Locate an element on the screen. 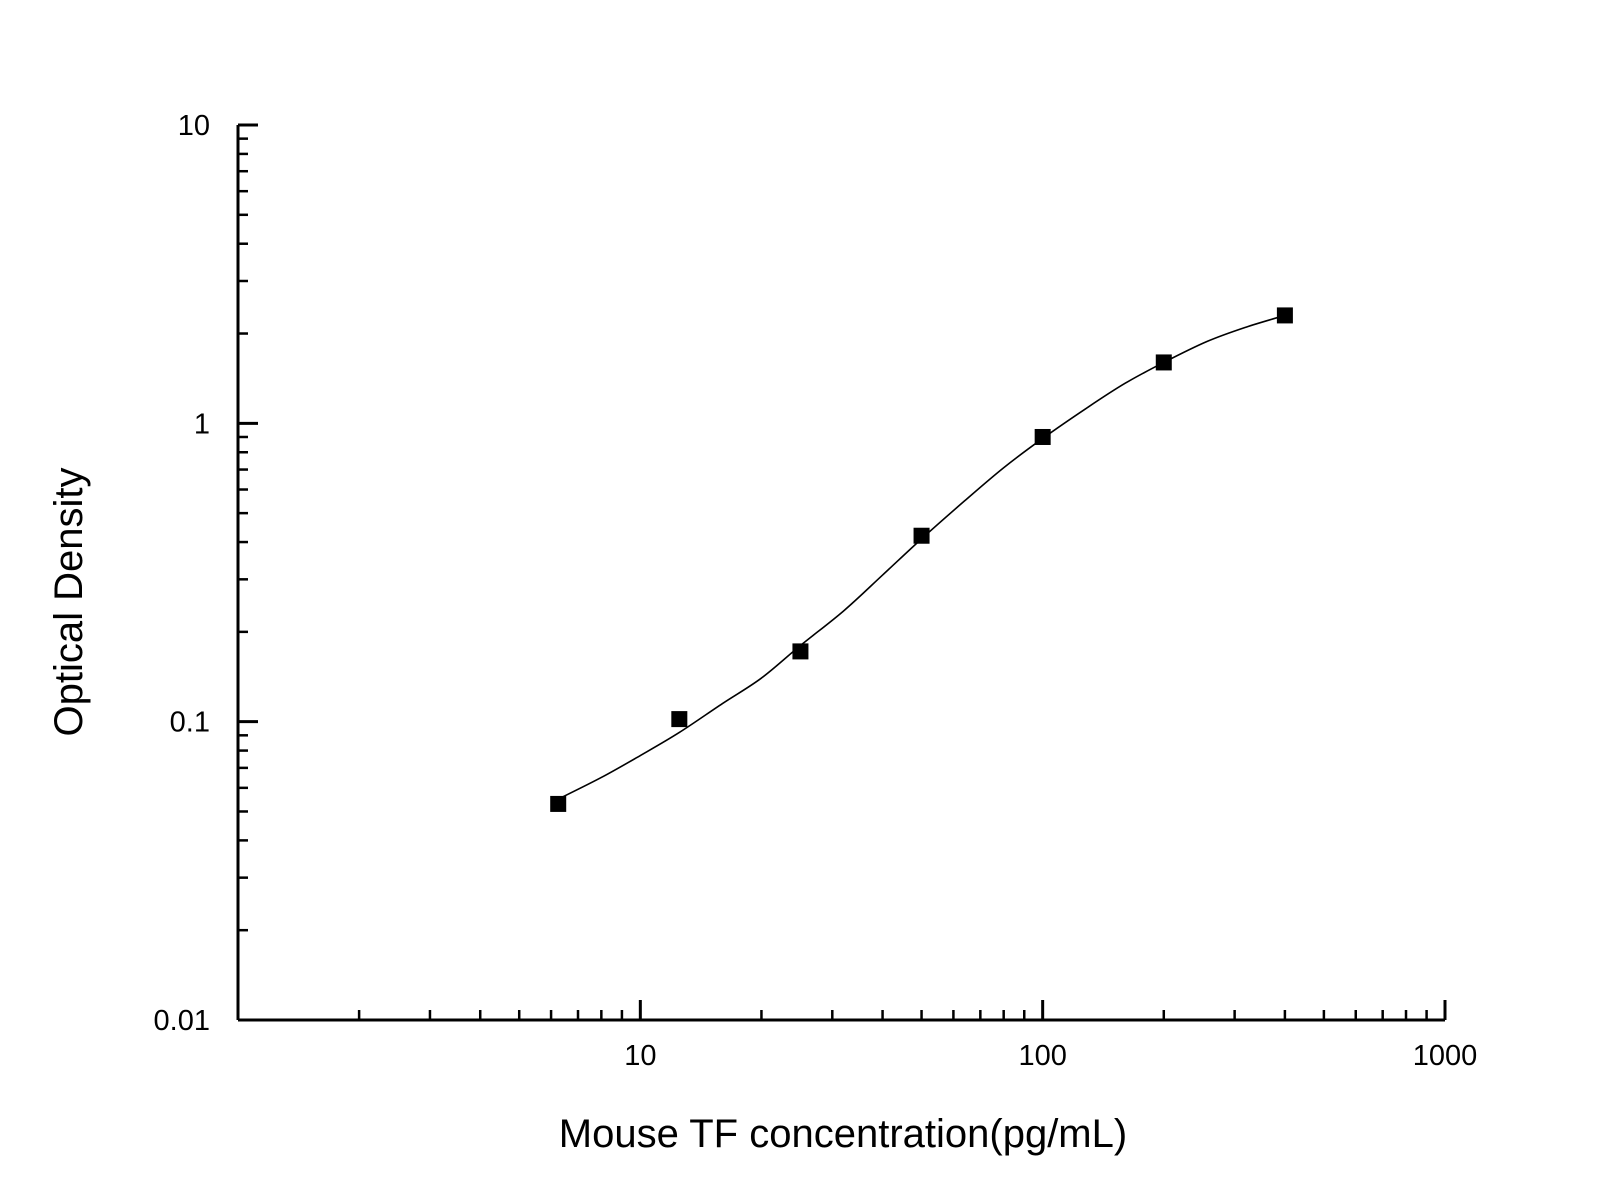 The image size is (1600, 1200). x-tick-label: 1000 is located at coordinates (1445, 1056).